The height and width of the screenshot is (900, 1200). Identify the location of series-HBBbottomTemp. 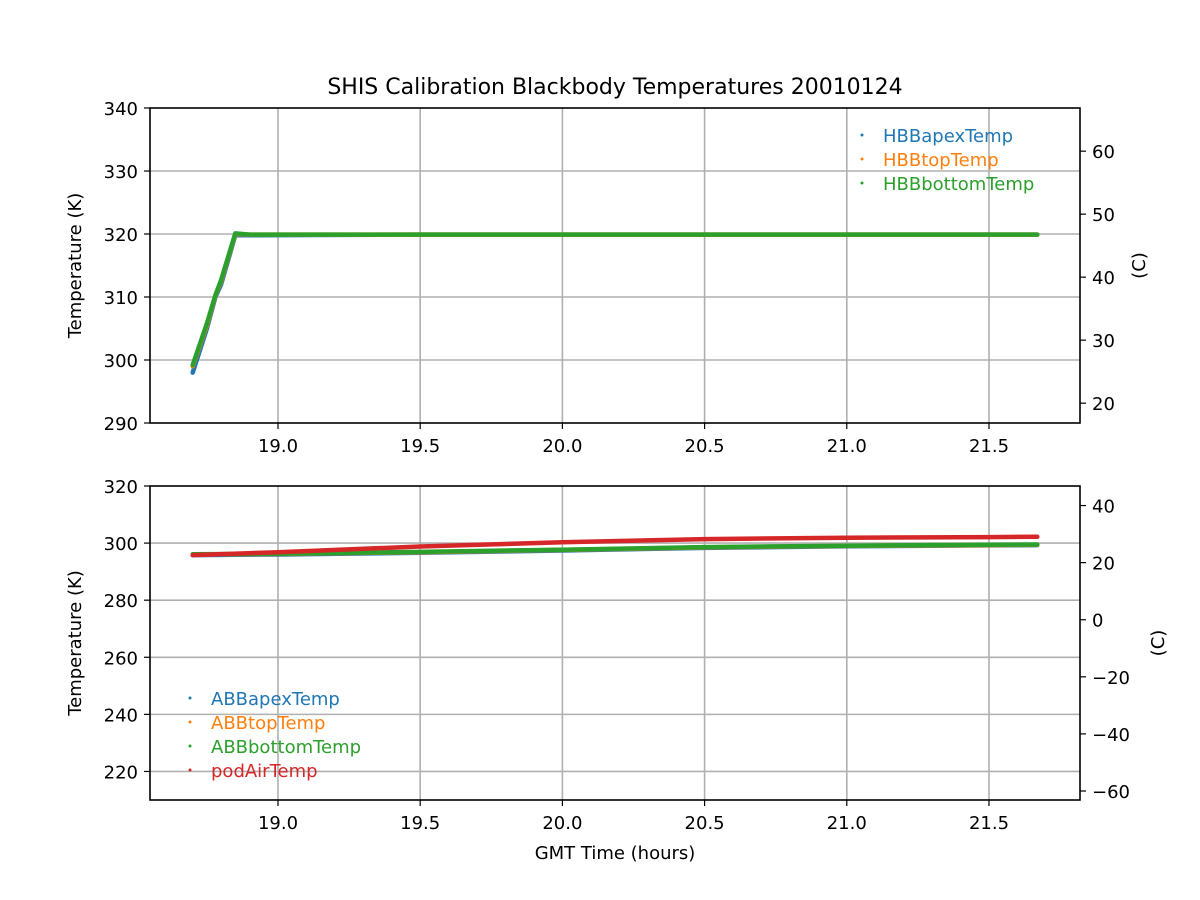
(615, 299).